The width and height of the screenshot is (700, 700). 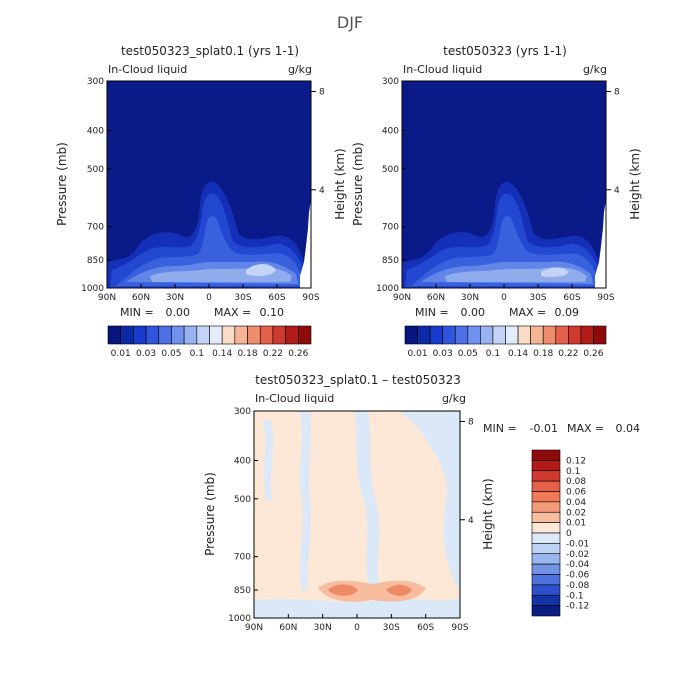 What do you see at coordinates (443, 354) in the screenshot?
I see `colorbar-label: 0.03` at bounding box center [443, 354].